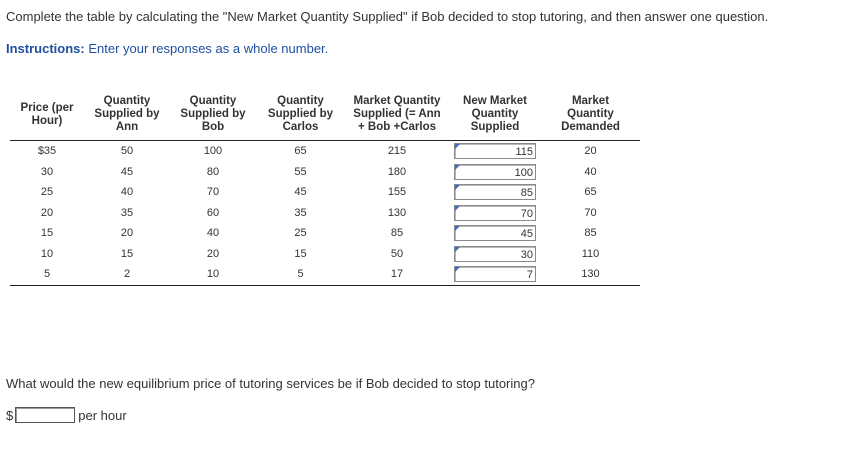 This screenshot has width=865, height=454. What do you see at coordinates (325, 213) in the screenshot?
I see `table-row: 20 35 60 35 130 70 70` at bounding box center [325, 213].